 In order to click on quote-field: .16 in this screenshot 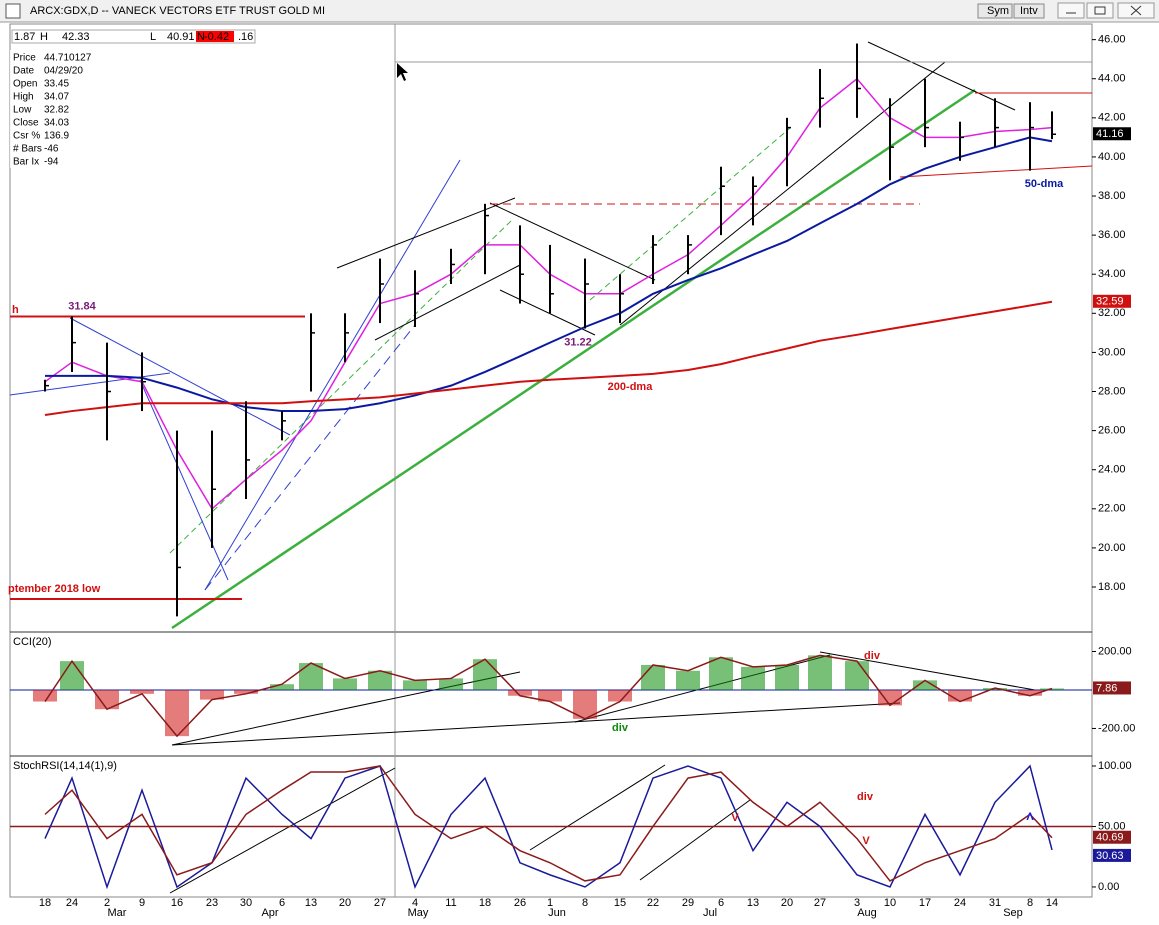, I will do `click(245, 37)`.